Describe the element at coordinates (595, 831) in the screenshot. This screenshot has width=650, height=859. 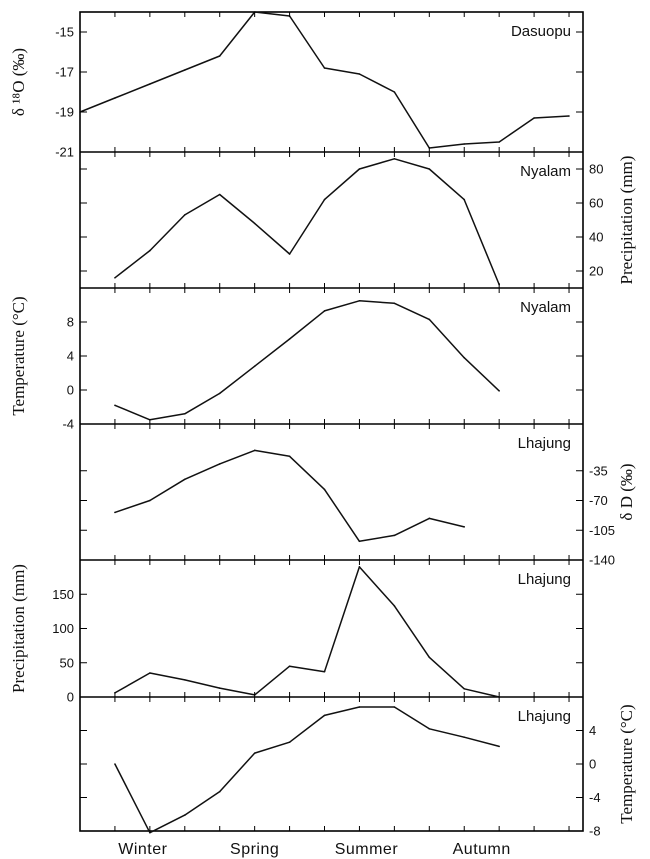
I see `y-tick-label: -8` at that location.